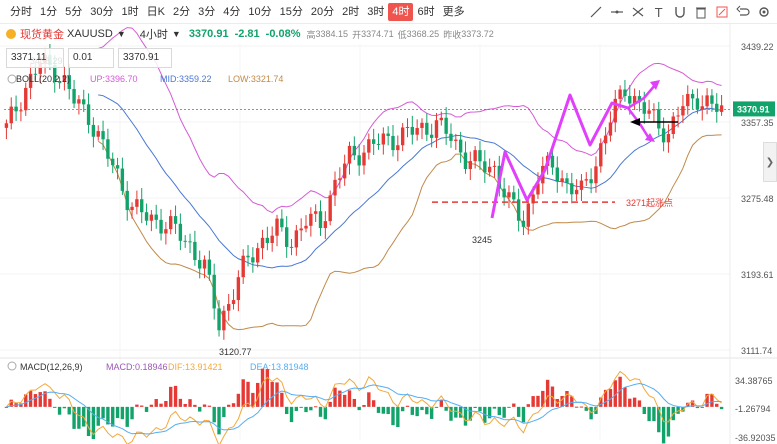 Image resolution: width=777 pixels, height=444 pixels. What do you see at coordinates (102, 11) in the screenshot?
I see `period-tab-3: 30分` at bounding box center [102, 11].